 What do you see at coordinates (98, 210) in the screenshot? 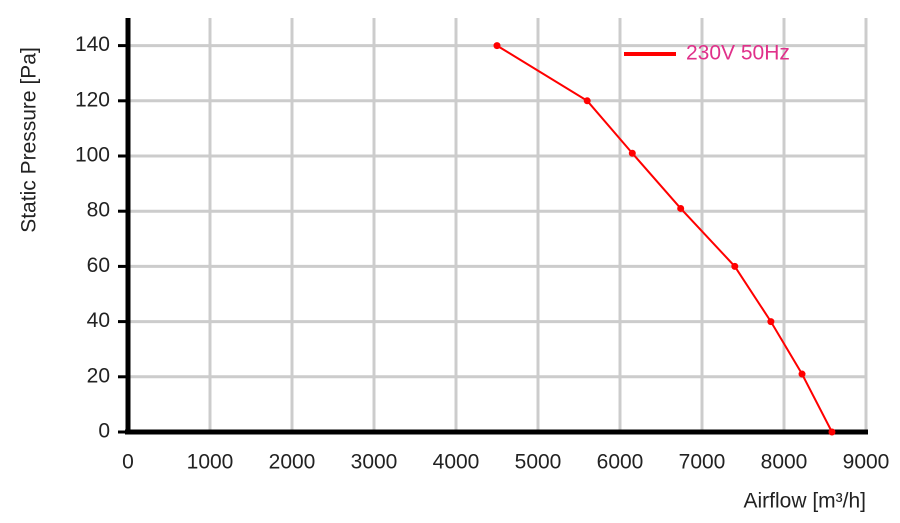
I see `y-tick-label: 80` at bounding box center [98, 210].